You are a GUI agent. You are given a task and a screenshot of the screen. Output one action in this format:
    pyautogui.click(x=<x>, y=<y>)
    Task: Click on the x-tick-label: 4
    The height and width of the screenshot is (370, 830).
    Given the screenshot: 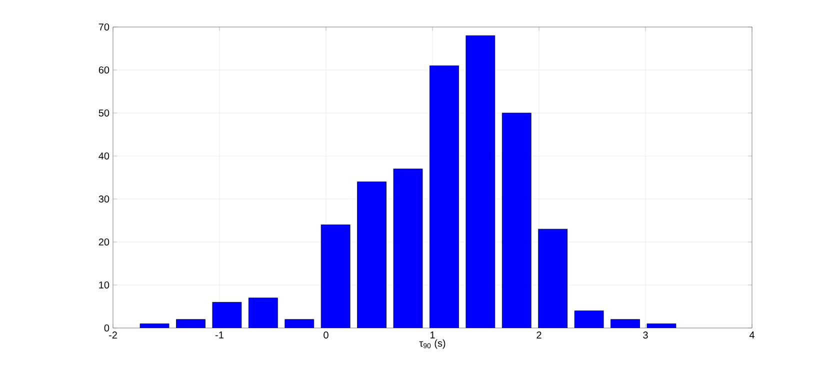 What is the action you would take?
    pyautogui.click(x=751, y=335)
    